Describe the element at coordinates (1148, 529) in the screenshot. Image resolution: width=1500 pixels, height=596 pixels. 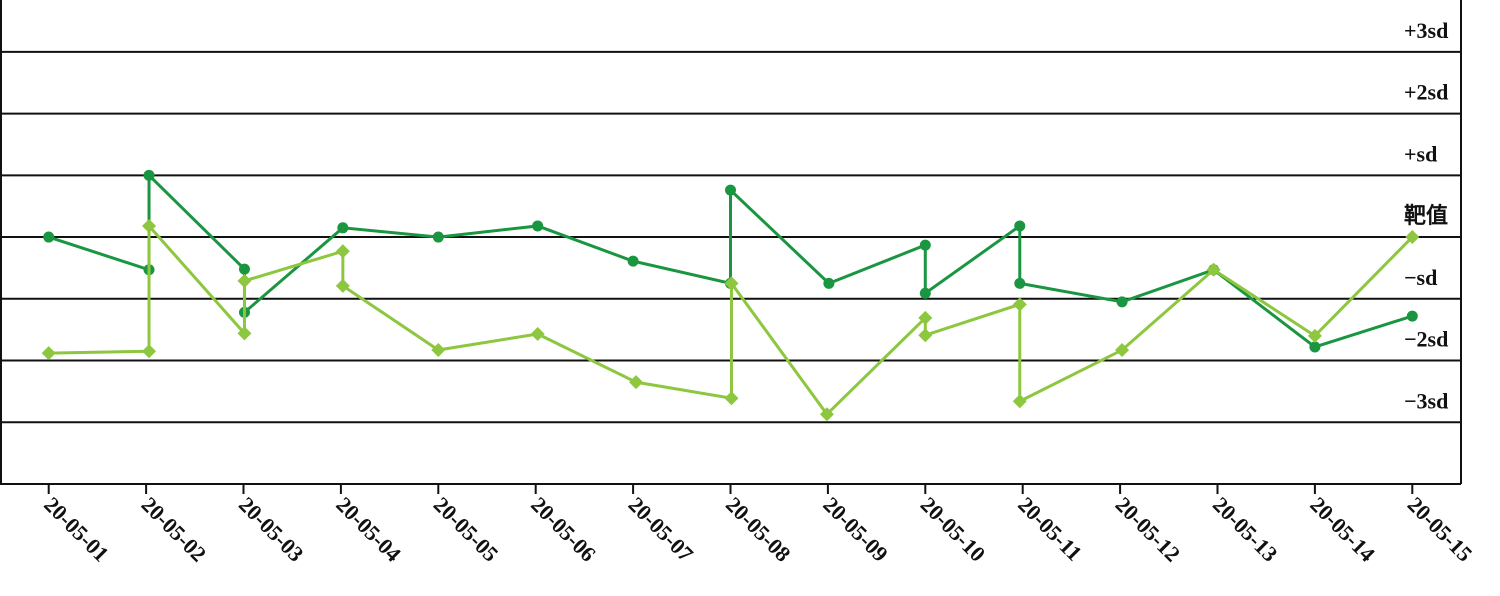
I see `x-tick-label: 20-05-12` at that location.